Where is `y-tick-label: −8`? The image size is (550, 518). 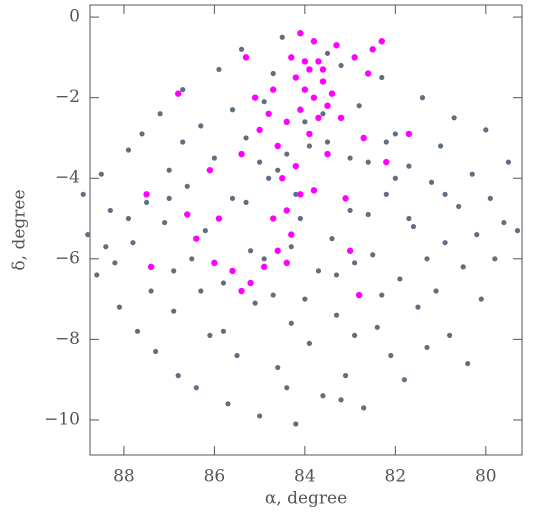
y-tick-label: −8 is located at coordinates (67, 339).